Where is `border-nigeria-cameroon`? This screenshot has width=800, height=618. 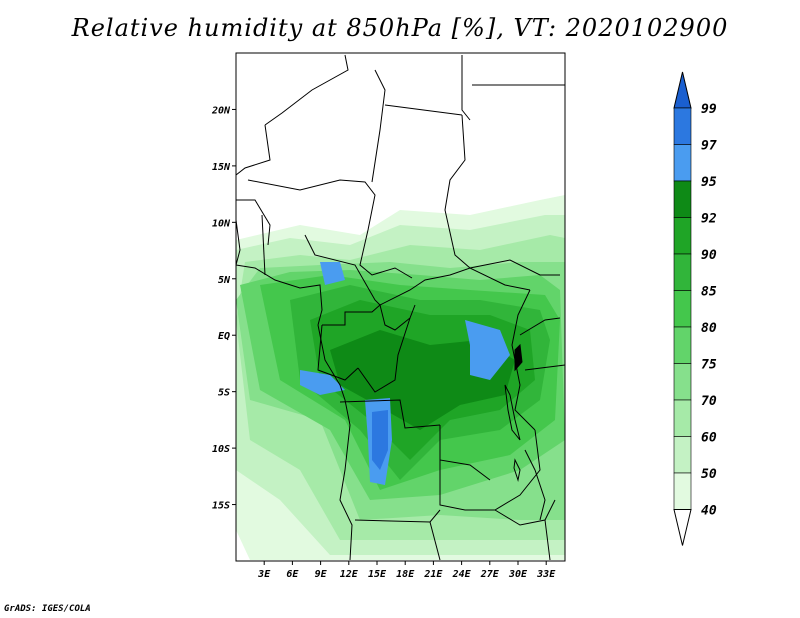 border-nigeria-cameroon is located at coordinates (342, 270).